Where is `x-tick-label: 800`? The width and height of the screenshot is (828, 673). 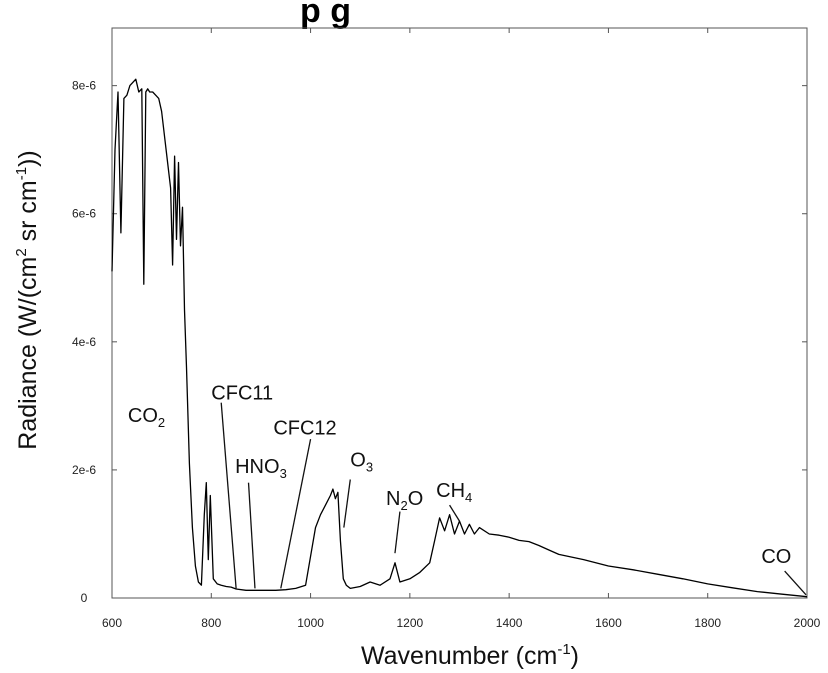
x-tick-label: 800 is located at coordinates (211, 623).